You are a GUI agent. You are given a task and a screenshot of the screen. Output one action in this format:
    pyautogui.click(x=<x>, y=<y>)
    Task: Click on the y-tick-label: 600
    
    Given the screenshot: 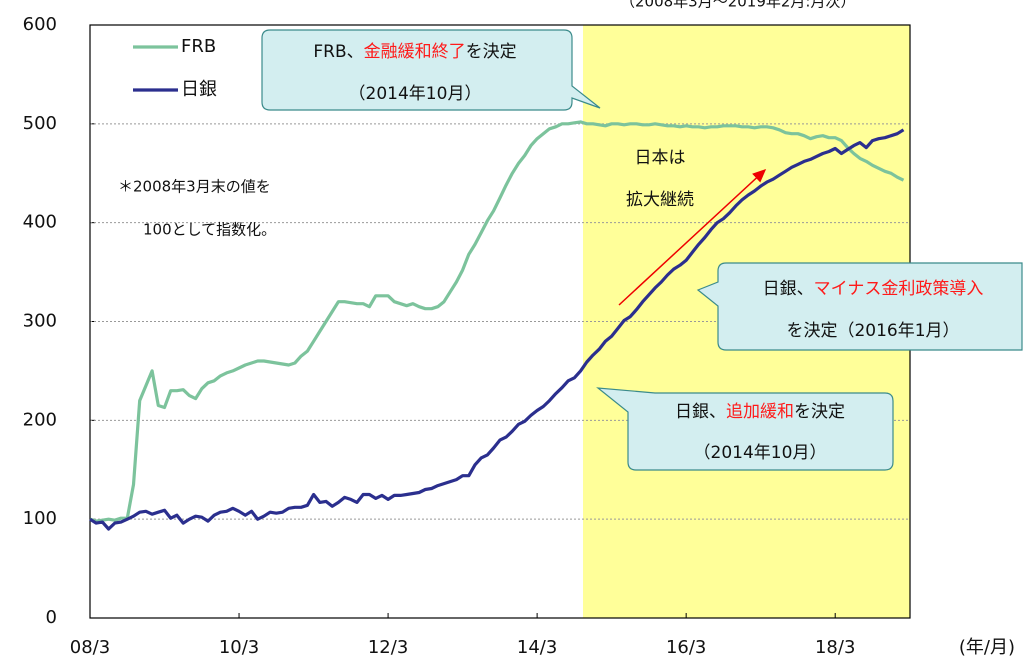 What is the action you would take?
    pyautogui.click(x=40, y=24)
    